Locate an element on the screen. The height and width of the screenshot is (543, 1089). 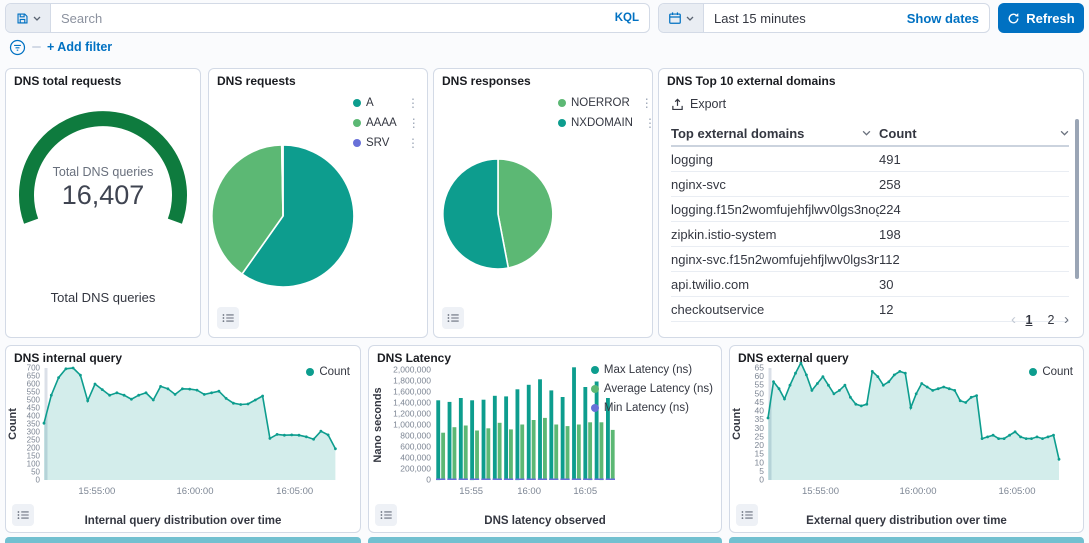
legend-label: SRV is located at coordinates (378, 142).